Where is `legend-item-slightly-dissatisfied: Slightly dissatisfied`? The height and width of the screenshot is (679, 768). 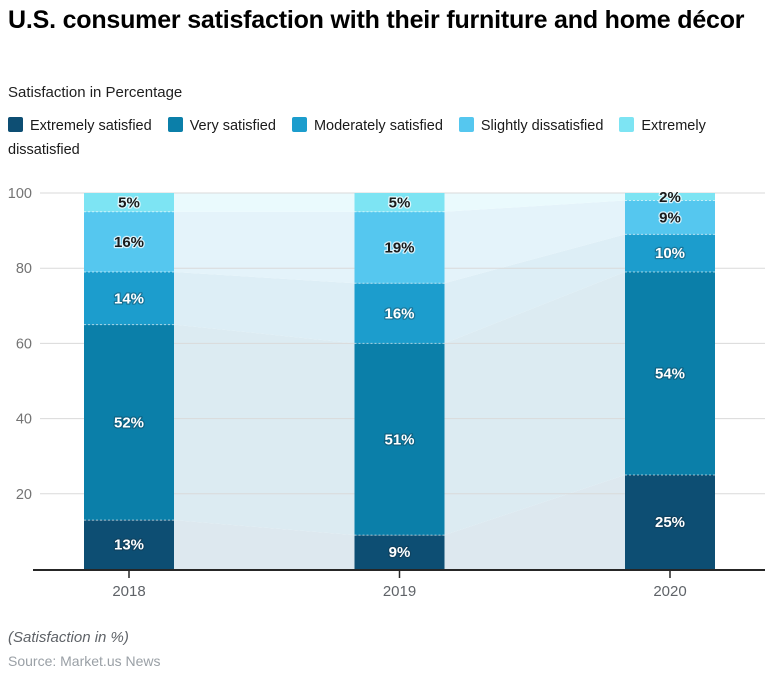 legend-item-slightly-dissatisfied: Slightly dissatisfied is located at coordinates (531, 125).